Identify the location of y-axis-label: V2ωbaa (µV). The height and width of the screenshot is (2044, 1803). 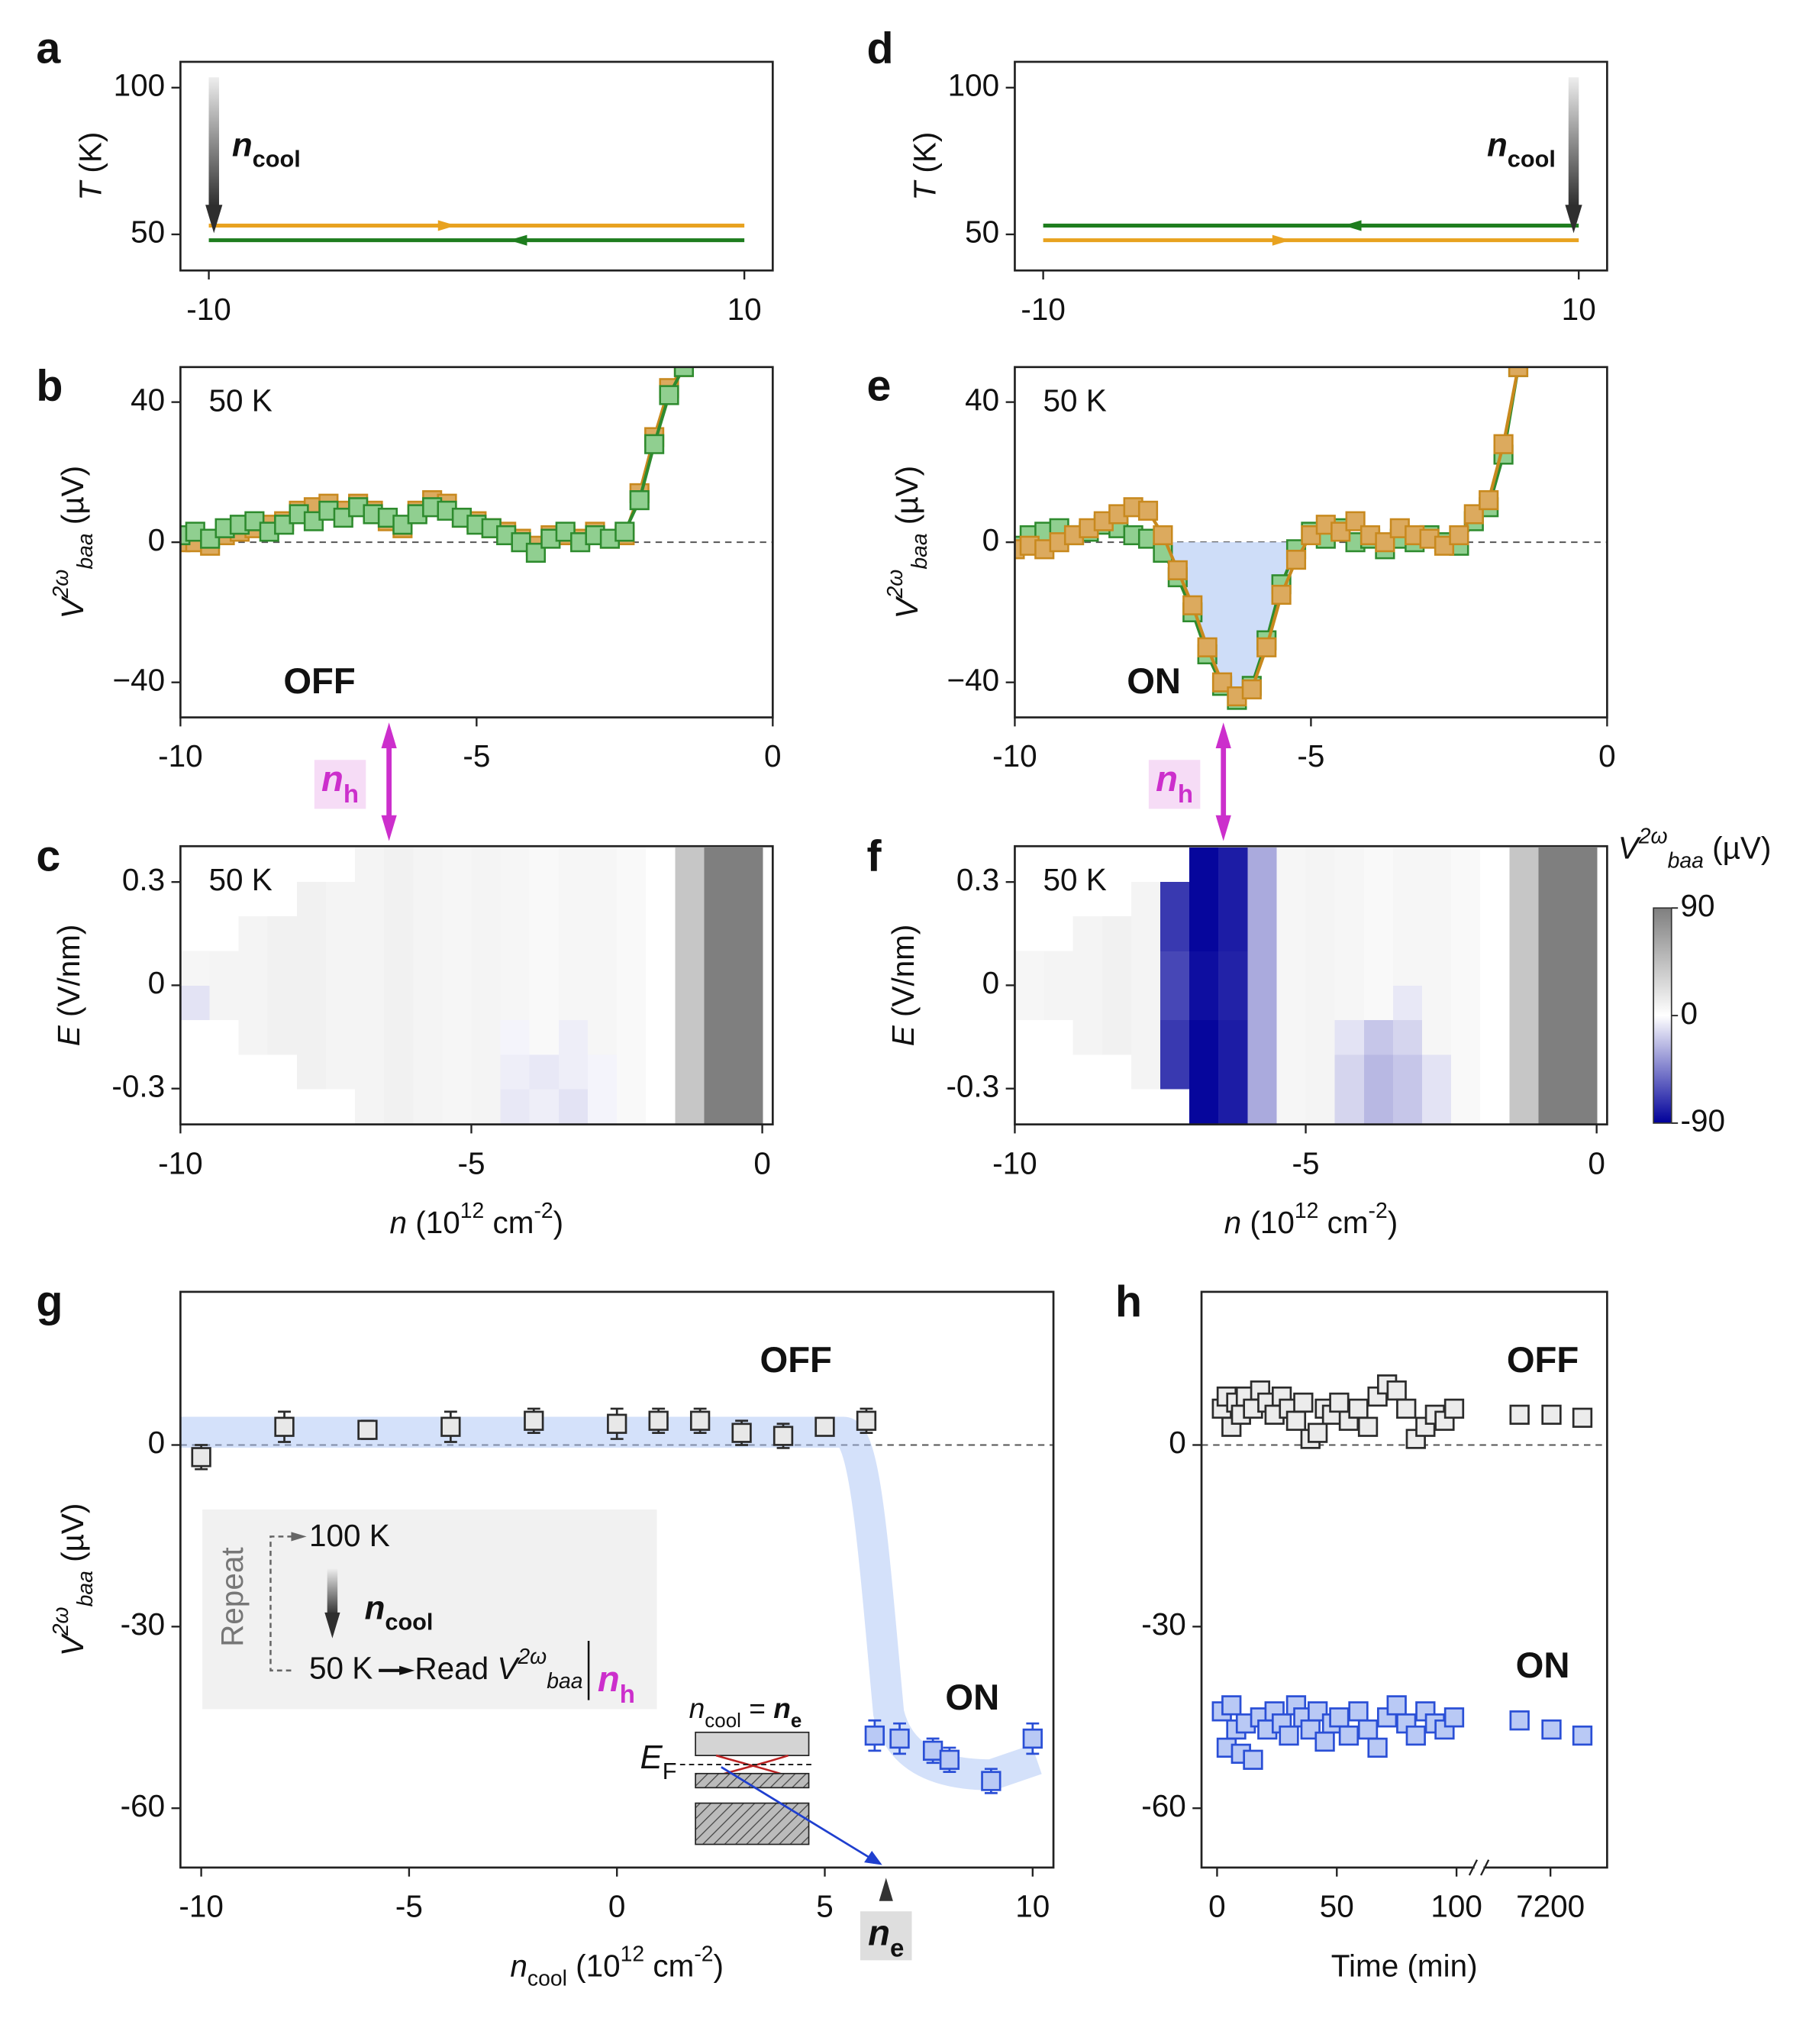
(908, 543).